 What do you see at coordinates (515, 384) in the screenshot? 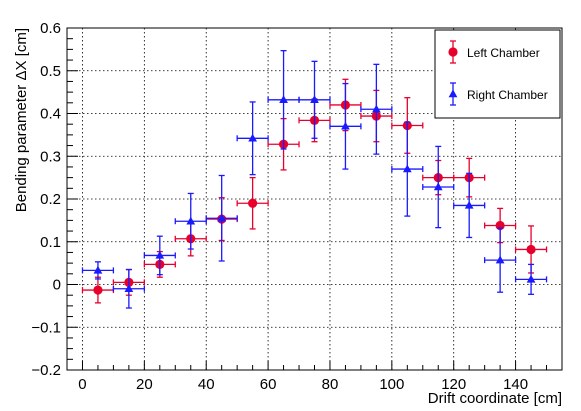
I see `x-tick-label: 140` at bounding box center [515, 384].